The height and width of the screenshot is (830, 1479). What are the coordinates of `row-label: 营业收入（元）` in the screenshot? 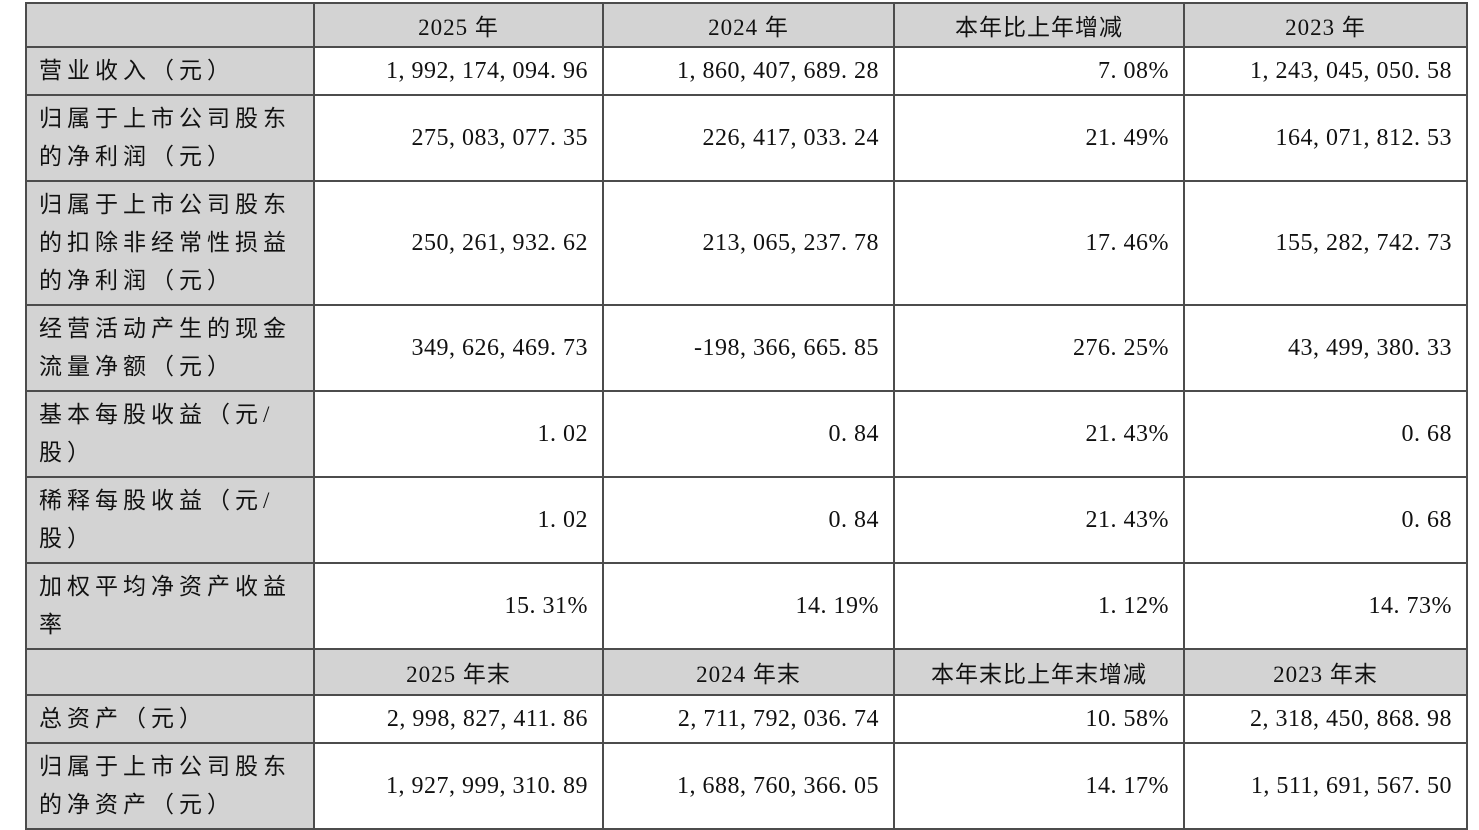 It's located at (170, 71).